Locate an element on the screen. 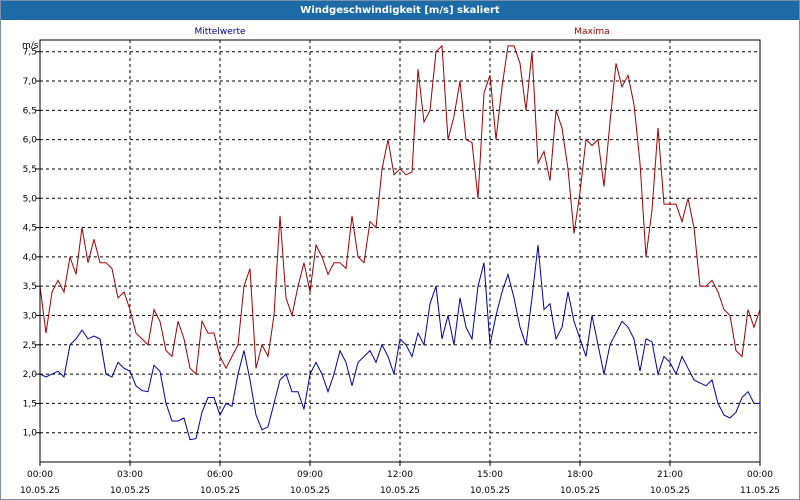  y-axis-label: m/s is located at coordinates (30, 46).